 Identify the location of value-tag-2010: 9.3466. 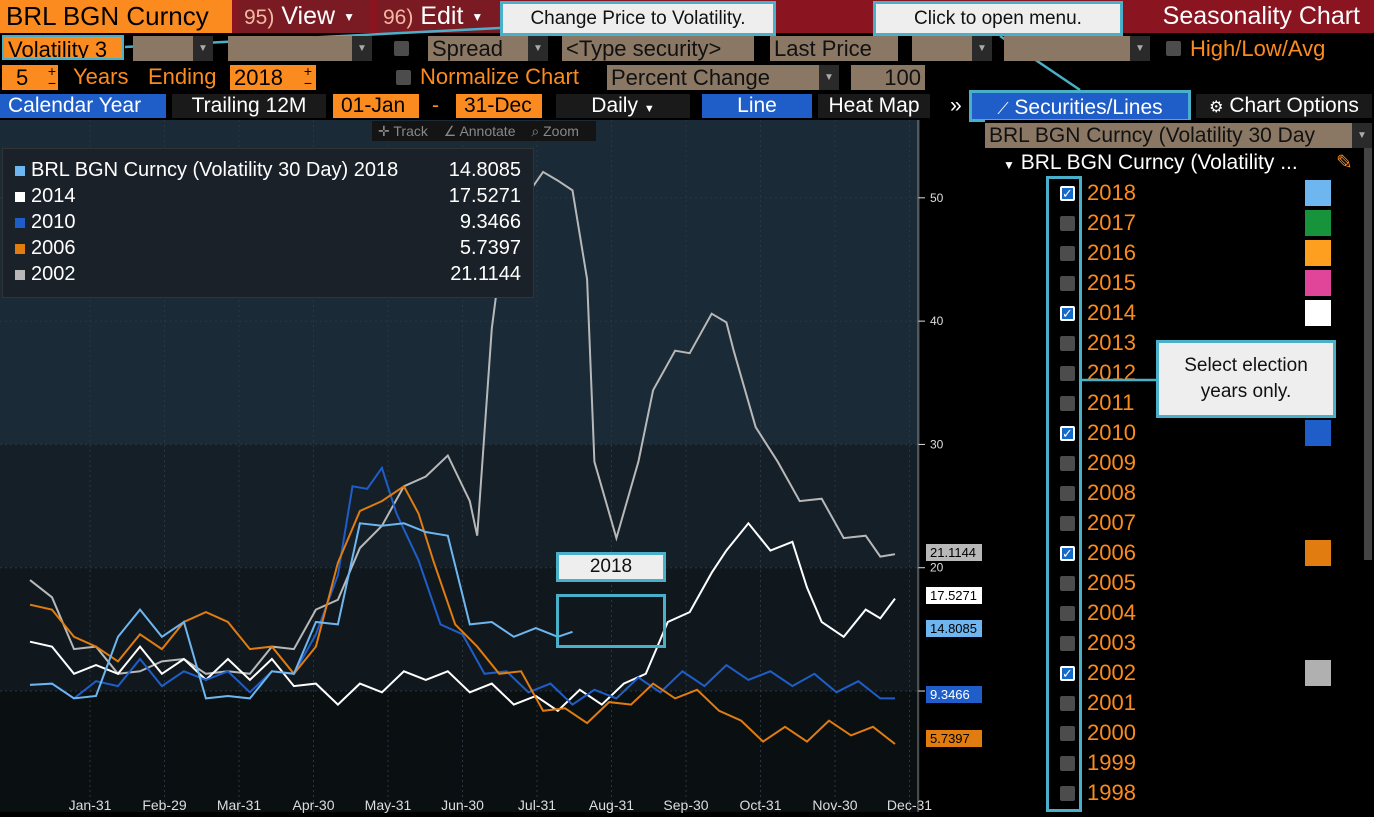
(954, 694).